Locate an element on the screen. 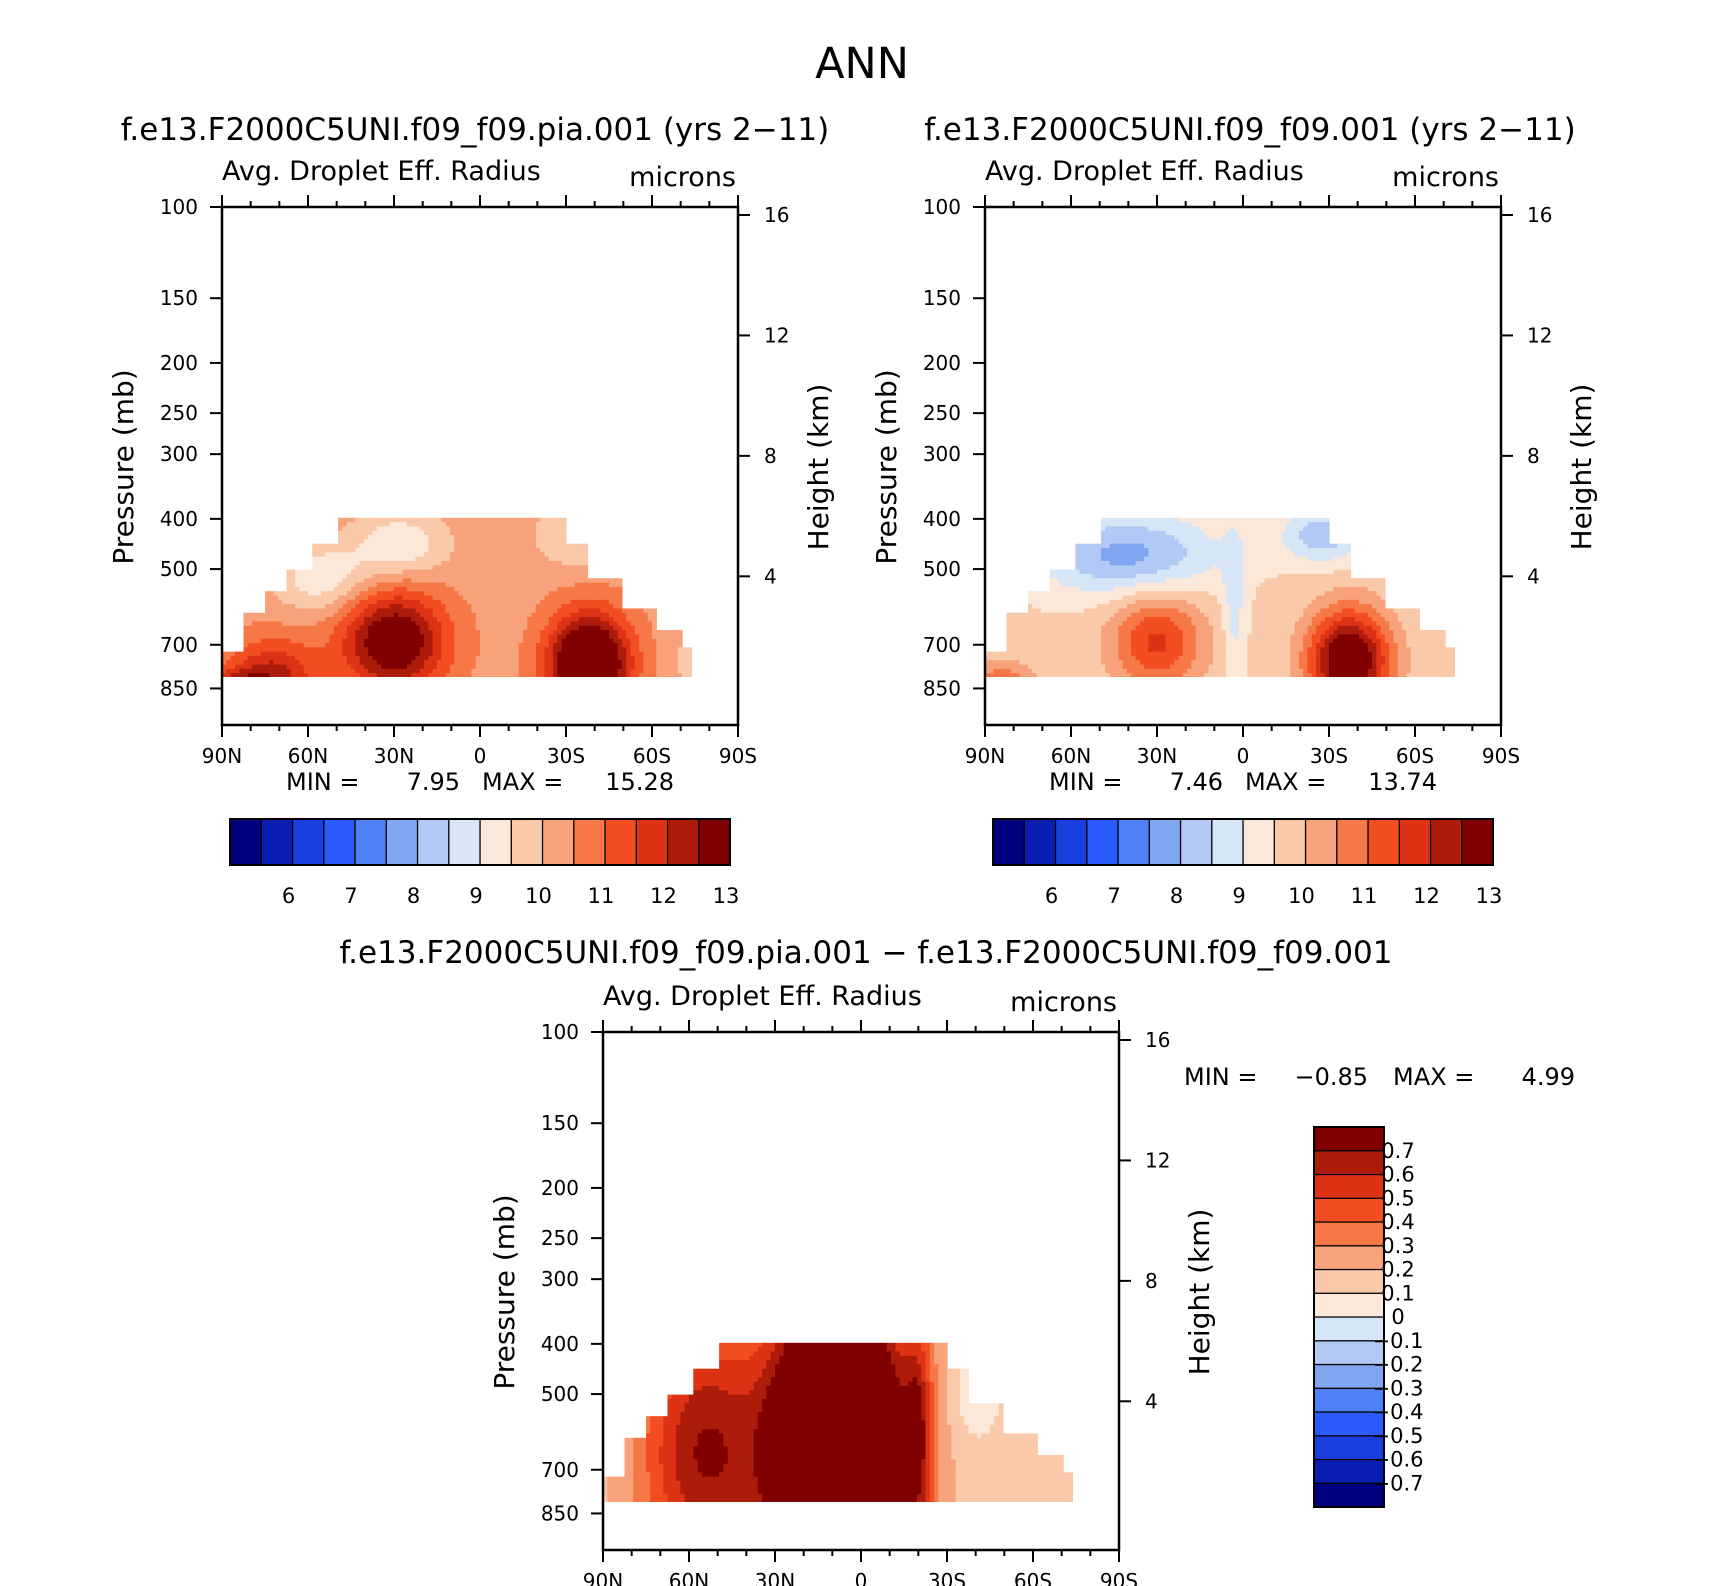 The height and width of the screenshot is (1586, 1710). panel-a-y-axis: 100 150 200 250 300 400 500 700 850 is located at coordinates (179, 447).